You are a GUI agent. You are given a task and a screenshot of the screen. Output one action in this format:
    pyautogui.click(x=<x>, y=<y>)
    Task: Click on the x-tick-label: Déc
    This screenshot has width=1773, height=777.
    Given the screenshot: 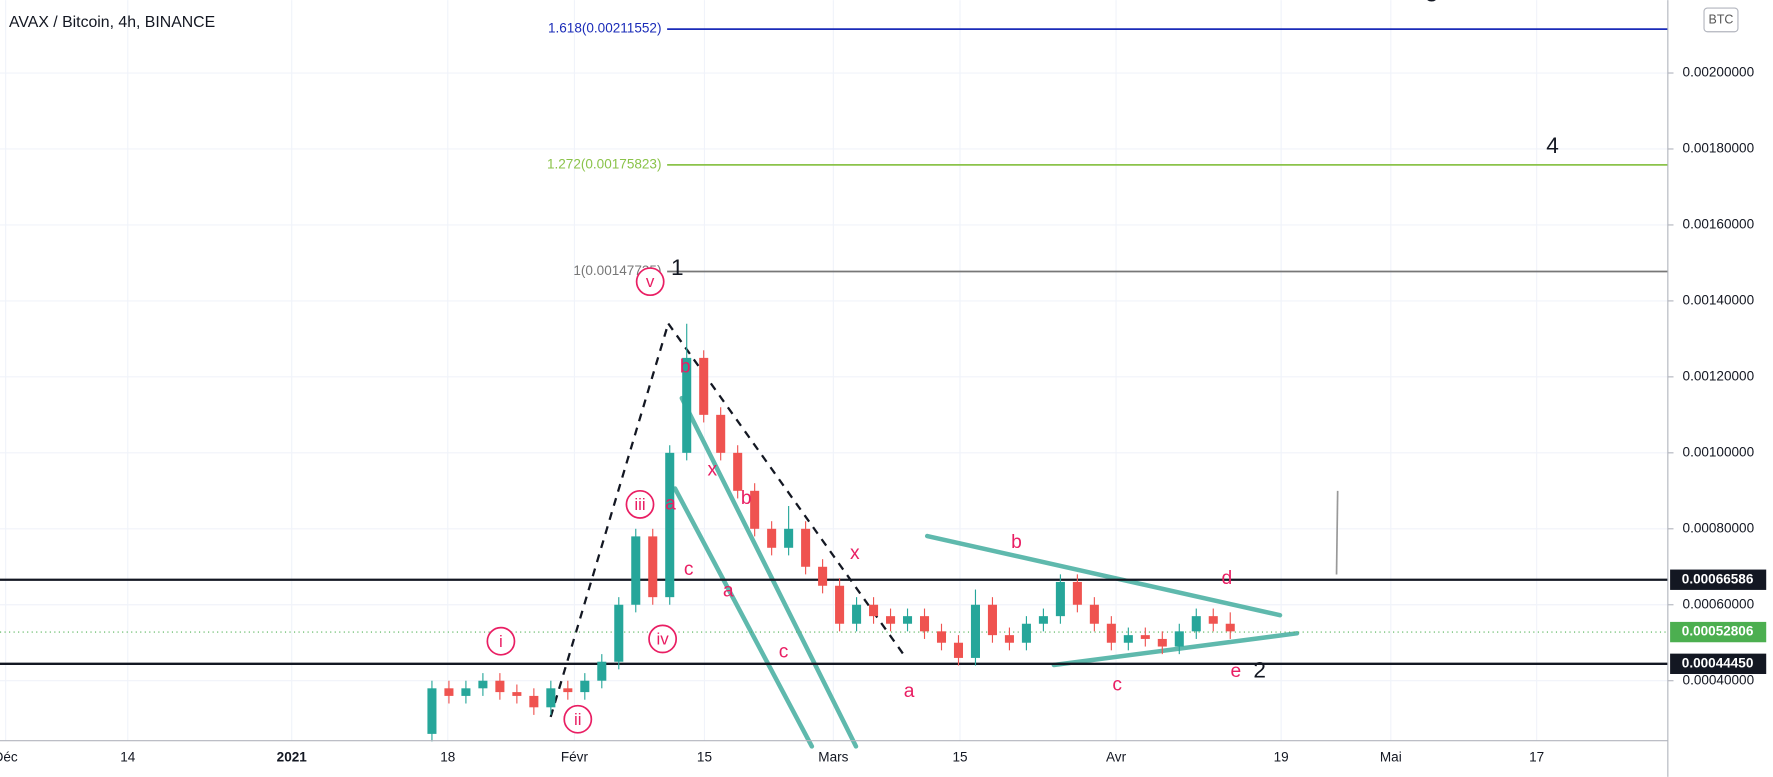 What is the action you would take?
    pyautogui.click(x=9, y=756)
    